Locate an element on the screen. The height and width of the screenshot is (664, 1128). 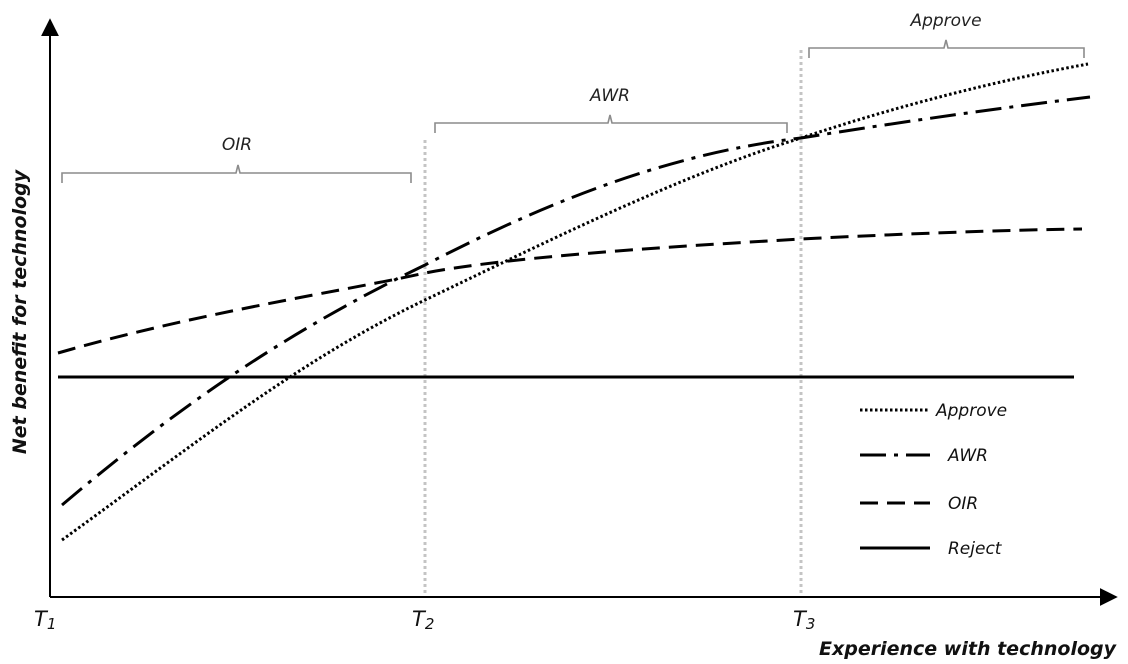
legend-label-awr: AWR is located at coordinates (967, 456).